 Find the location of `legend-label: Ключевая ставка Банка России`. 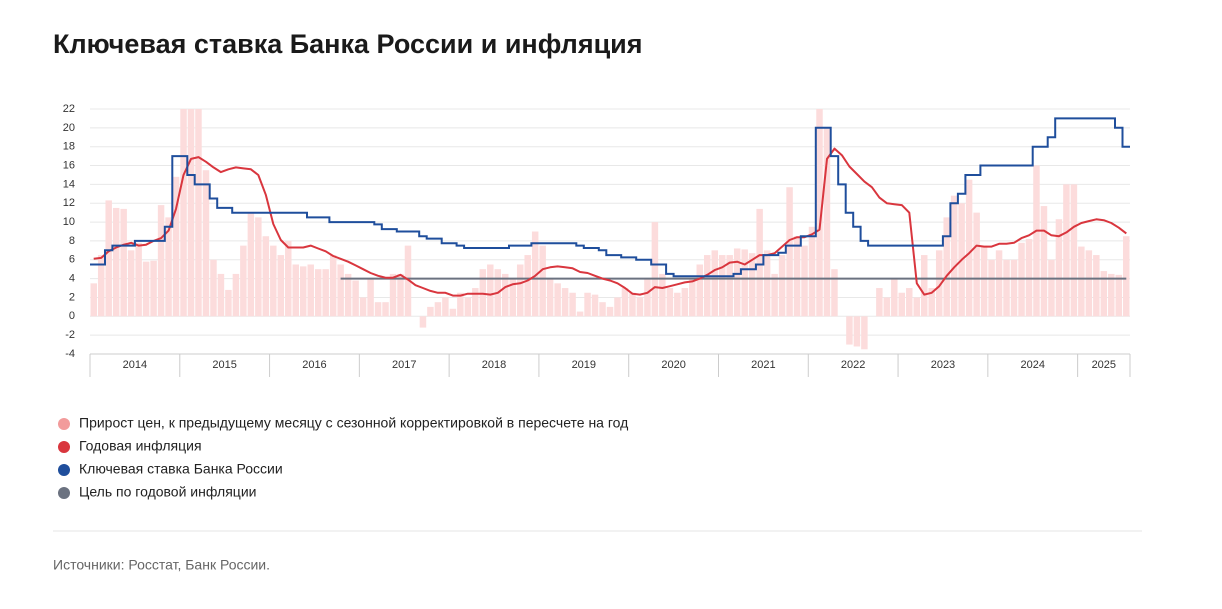

legend-label: Ключевая ставка Банка России is located at coordinates (181, 469).